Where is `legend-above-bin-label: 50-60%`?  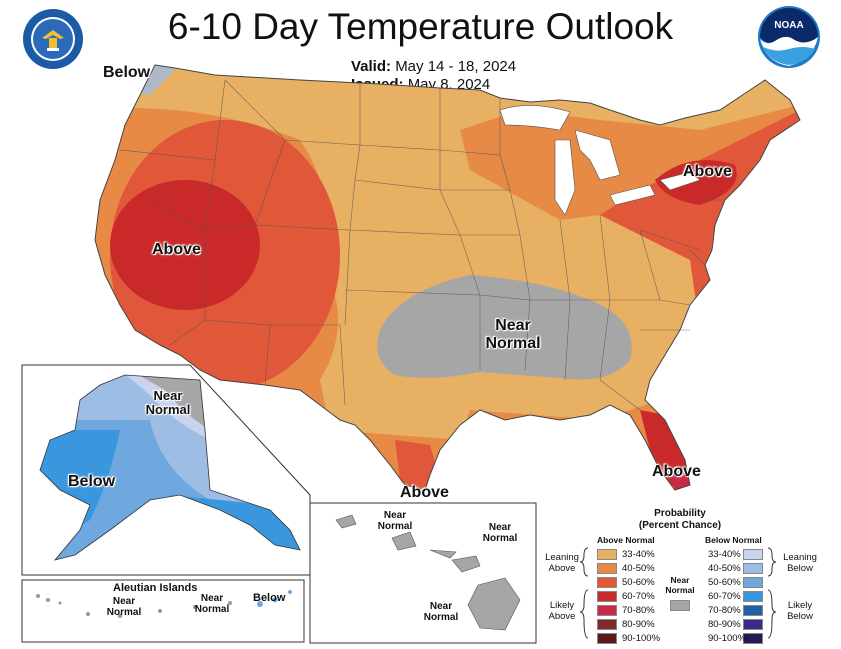 legend-above-bin-label: 50-60% is located at coordinates (638, 582).